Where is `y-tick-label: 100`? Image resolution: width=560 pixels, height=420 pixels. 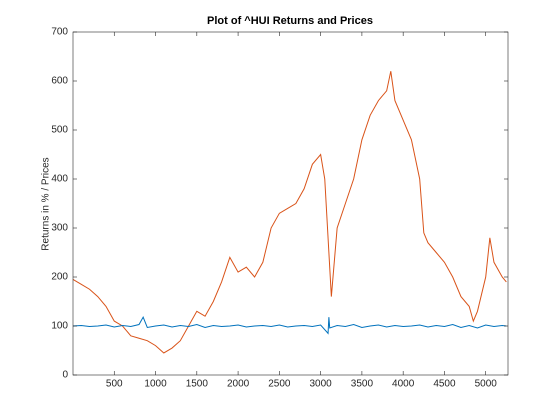
y-tick-label: 100 is located at coordinates (59, 326).